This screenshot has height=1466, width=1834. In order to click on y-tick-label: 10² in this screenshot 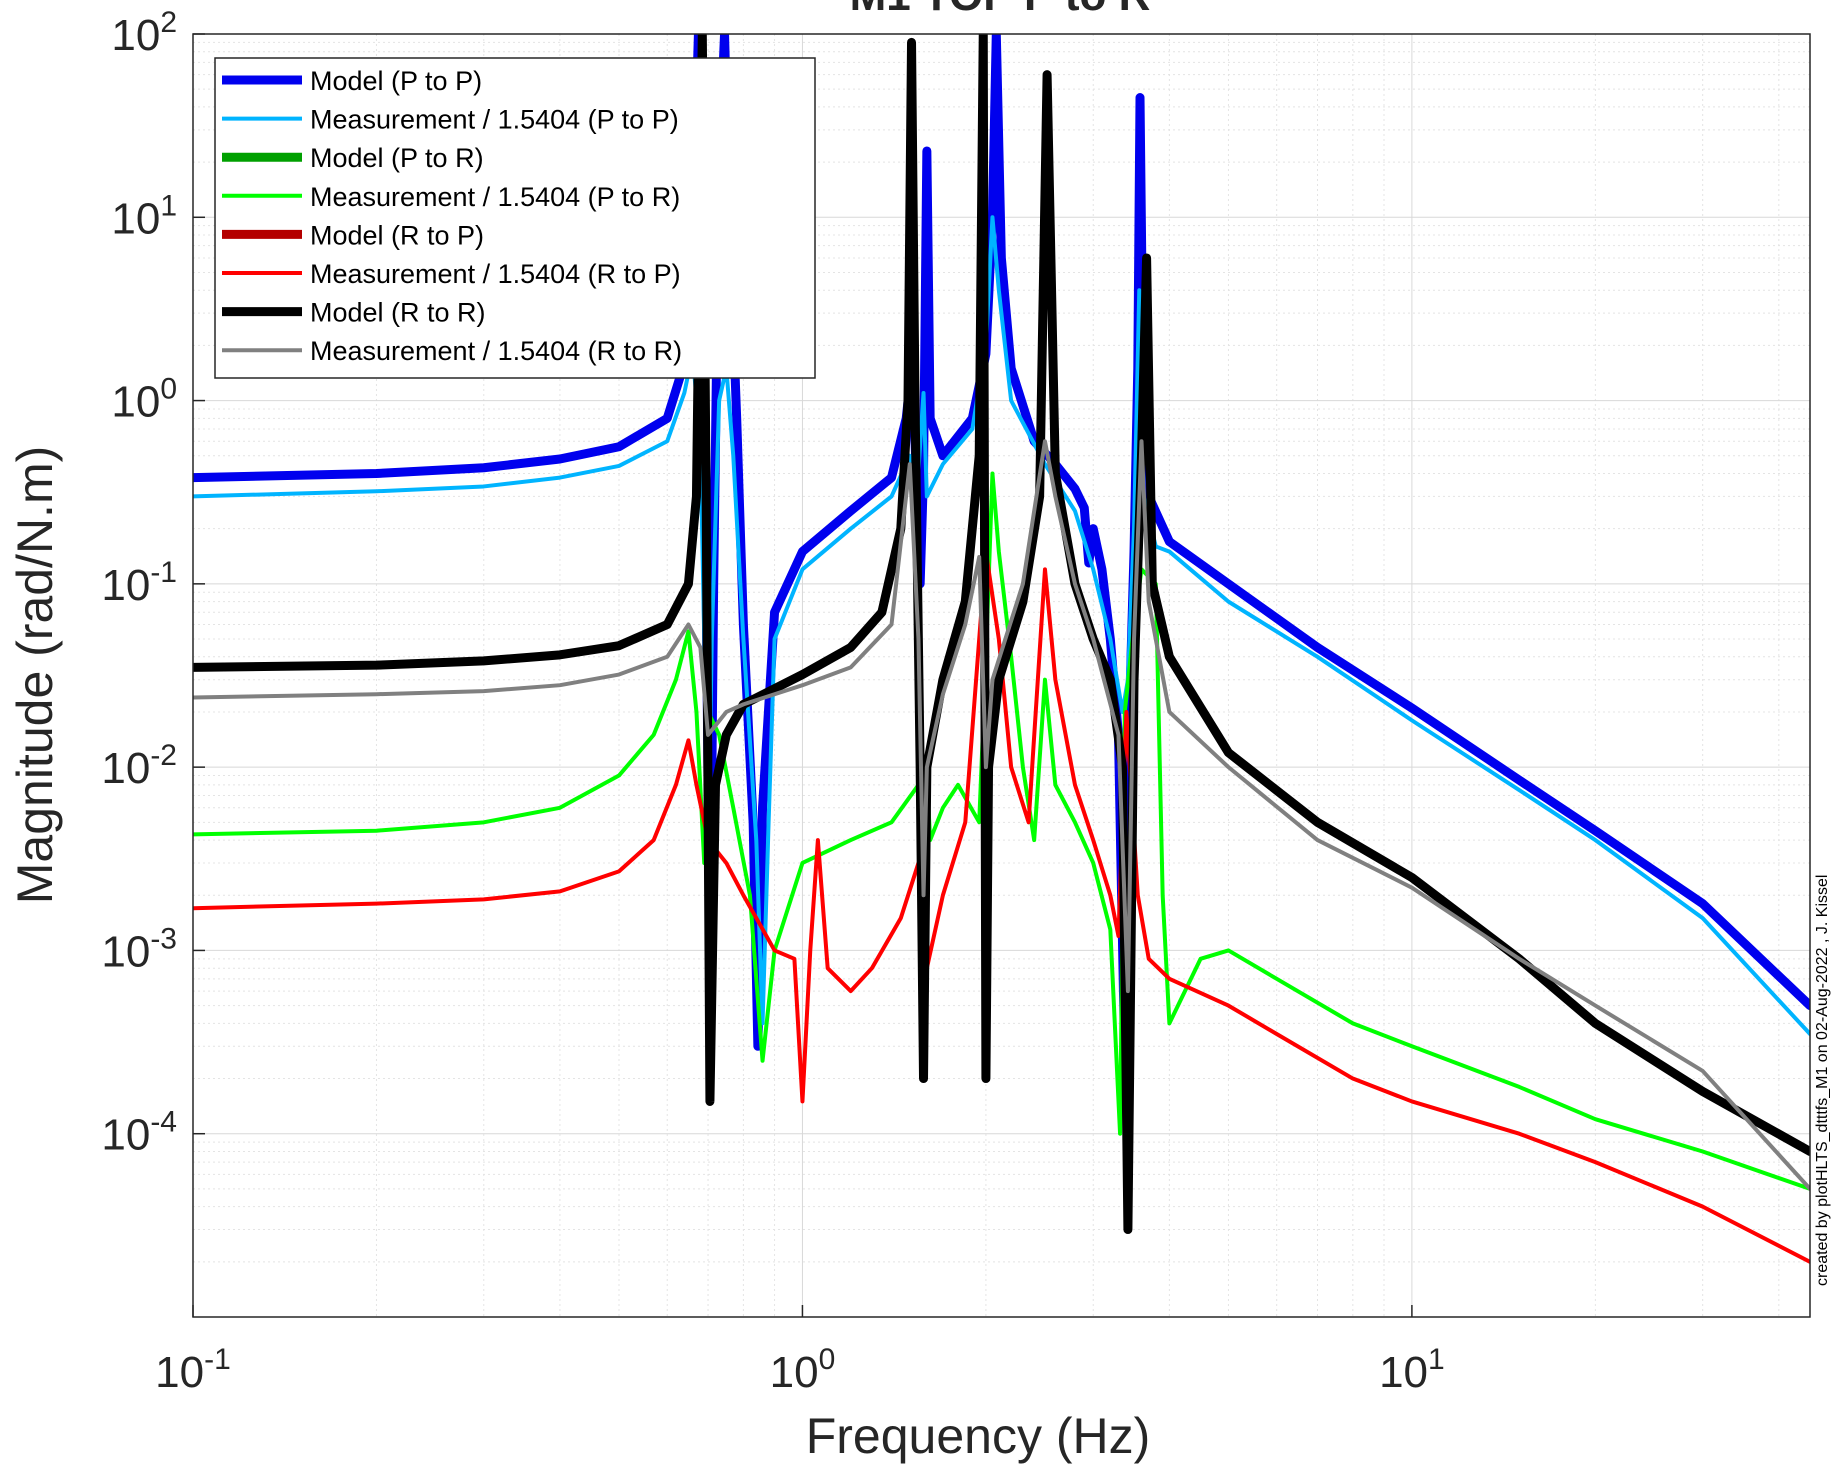, I will do `click(144, 33)`.